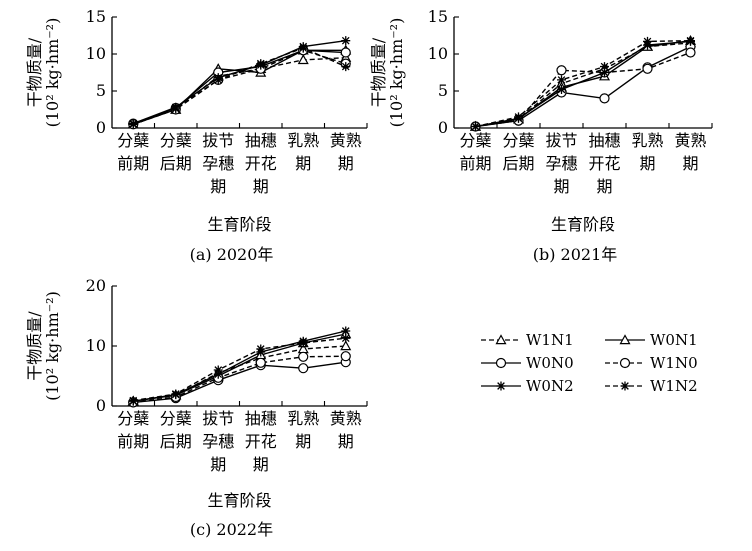 The width and height of the screenshot is (752, 551). Describe the element at coordinates (589, 363) in the screenshot. I see `legend: W1N1 W0N1 W0N0 W1N0 W0N2 W1N2` at that location.